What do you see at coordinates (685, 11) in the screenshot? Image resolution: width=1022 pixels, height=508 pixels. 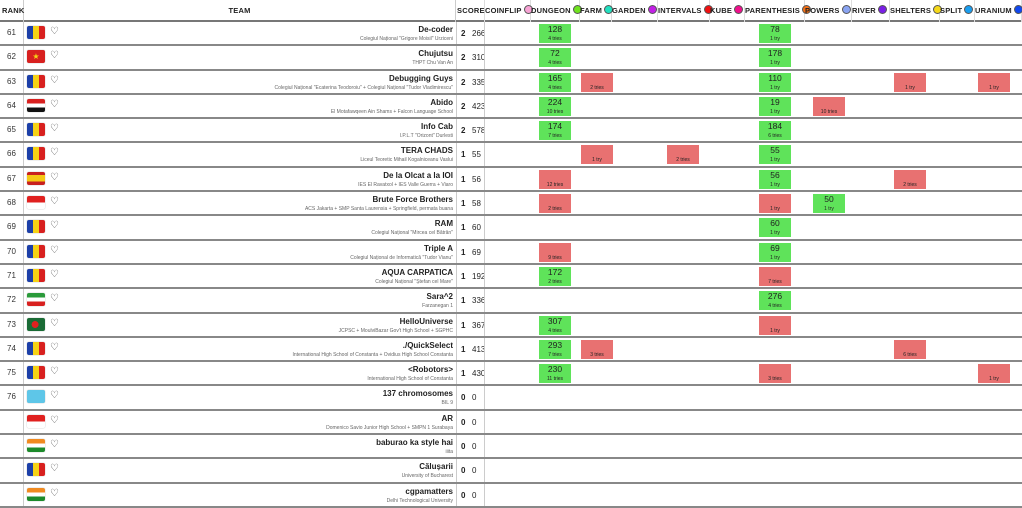 I see `problem-header-intervals: INTERVALS` at bounding box center [685, 11].